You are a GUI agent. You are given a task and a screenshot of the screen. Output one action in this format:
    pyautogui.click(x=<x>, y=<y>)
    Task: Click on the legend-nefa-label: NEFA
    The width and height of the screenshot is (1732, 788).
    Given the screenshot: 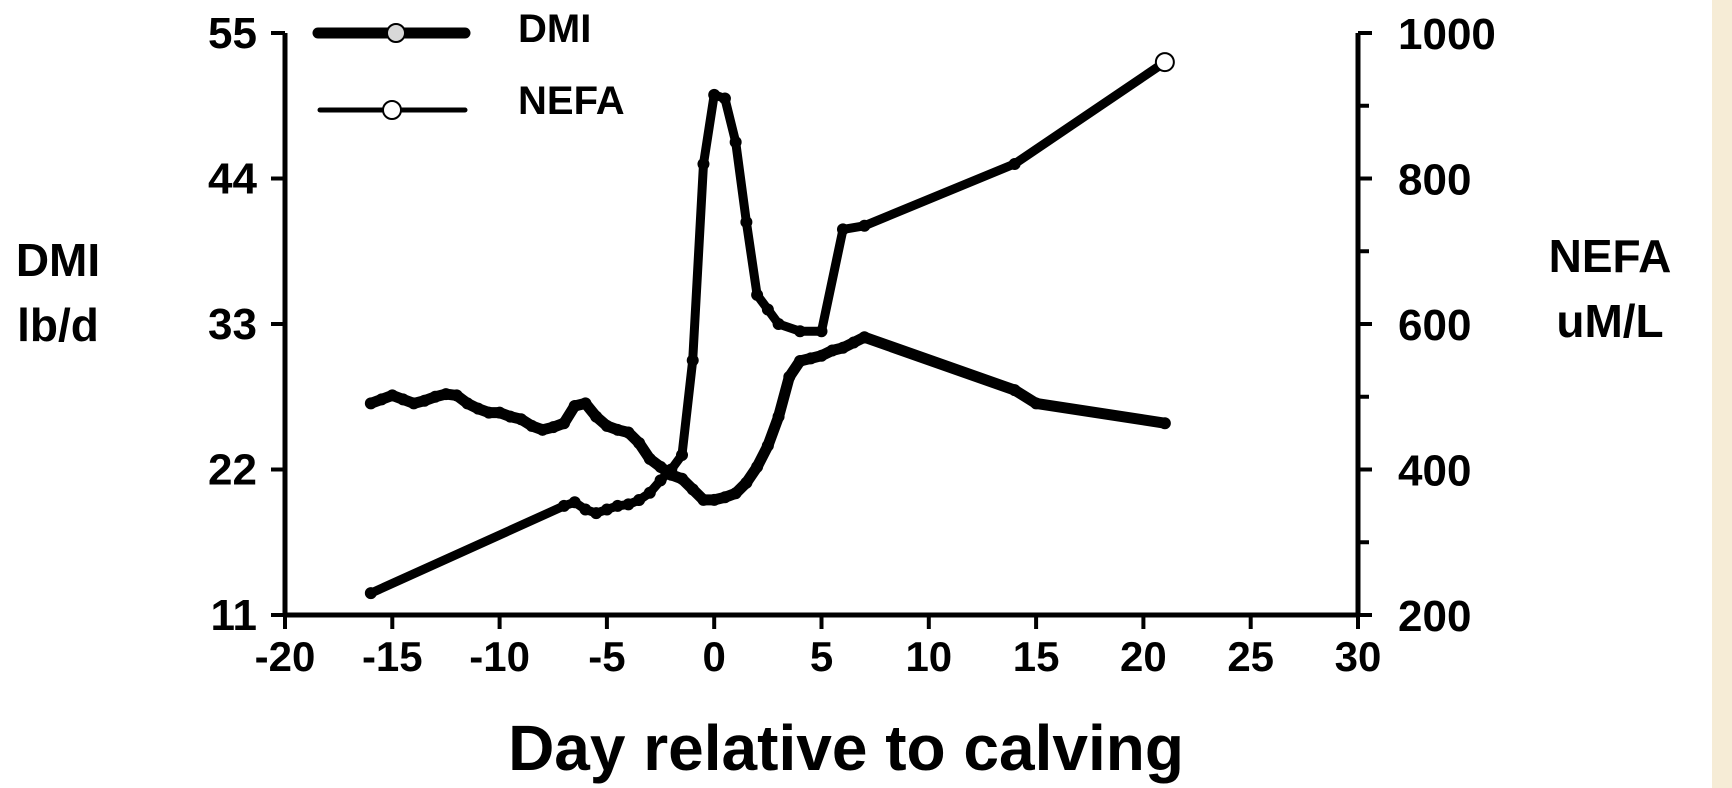 What is the action you would take?
    pyautogui.click(x=571, y=101)
    